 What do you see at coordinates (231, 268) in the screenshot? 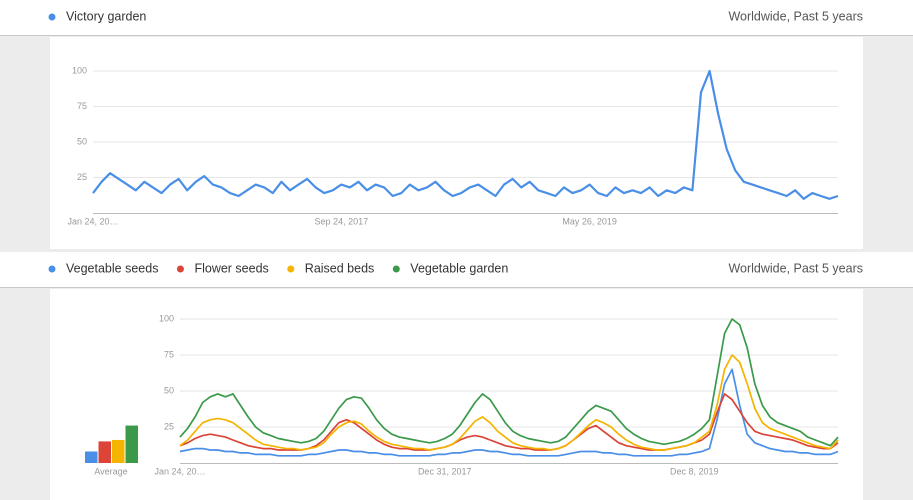
I see `legend-label: Flower seeds` at bounding box center [231, 268].